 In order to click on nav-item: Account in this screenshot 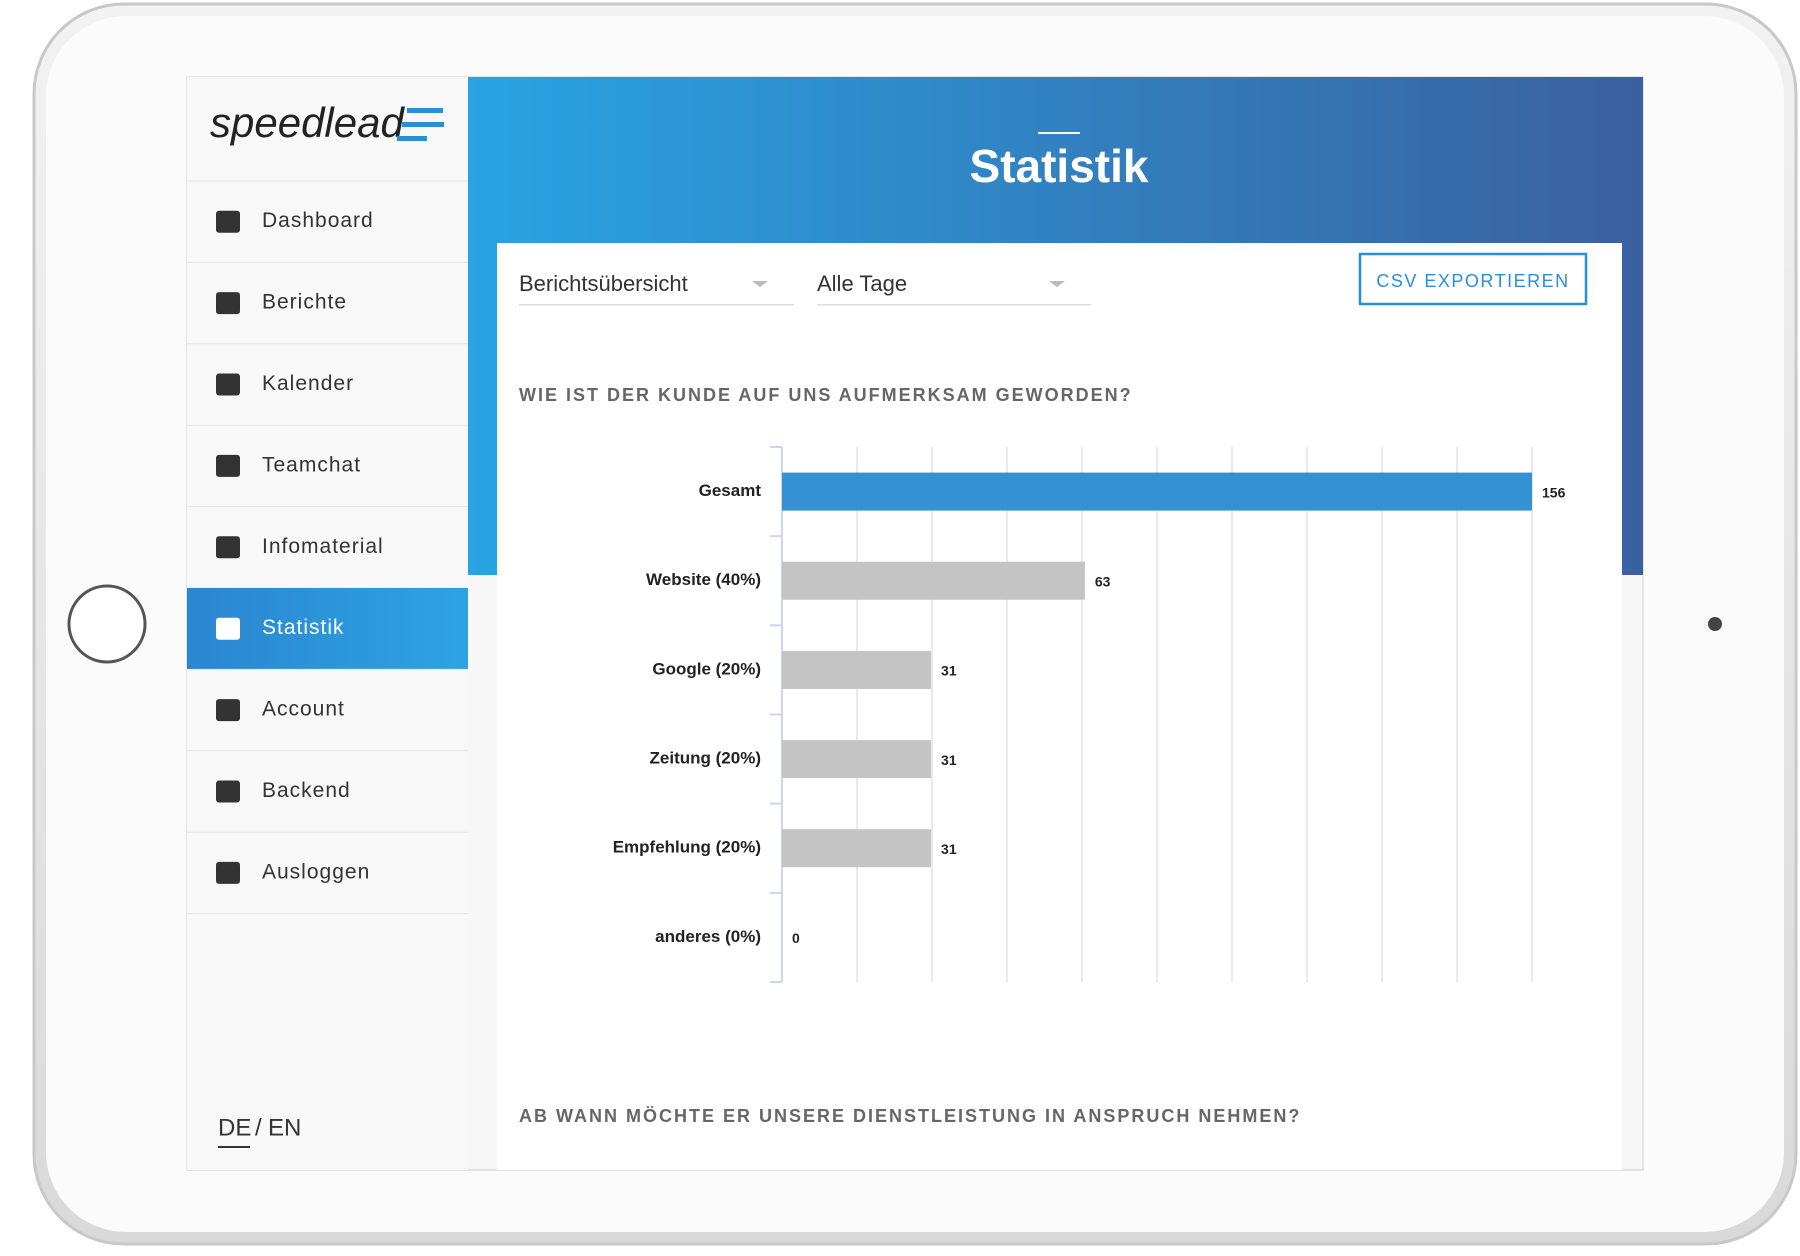, I will do `click(303, 709)`.